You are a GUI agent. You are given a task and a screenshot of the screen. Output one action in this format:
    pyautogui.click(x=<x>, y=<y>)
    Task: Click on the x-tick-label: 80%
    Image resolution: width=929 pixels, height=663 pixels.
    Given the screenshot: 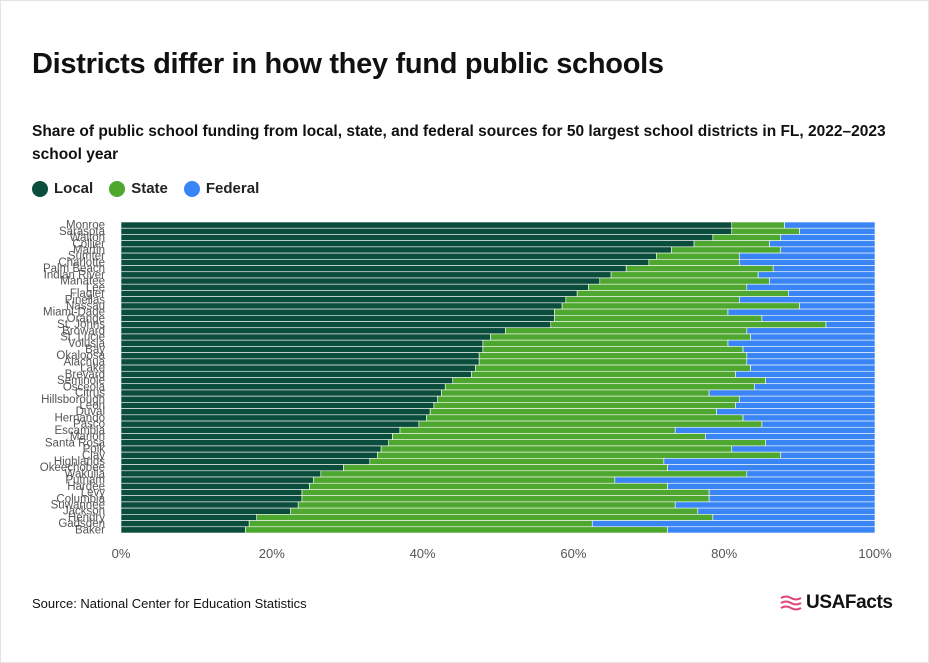 What is the action you would take?
    pyautogui.click(x=724, y=553)
    